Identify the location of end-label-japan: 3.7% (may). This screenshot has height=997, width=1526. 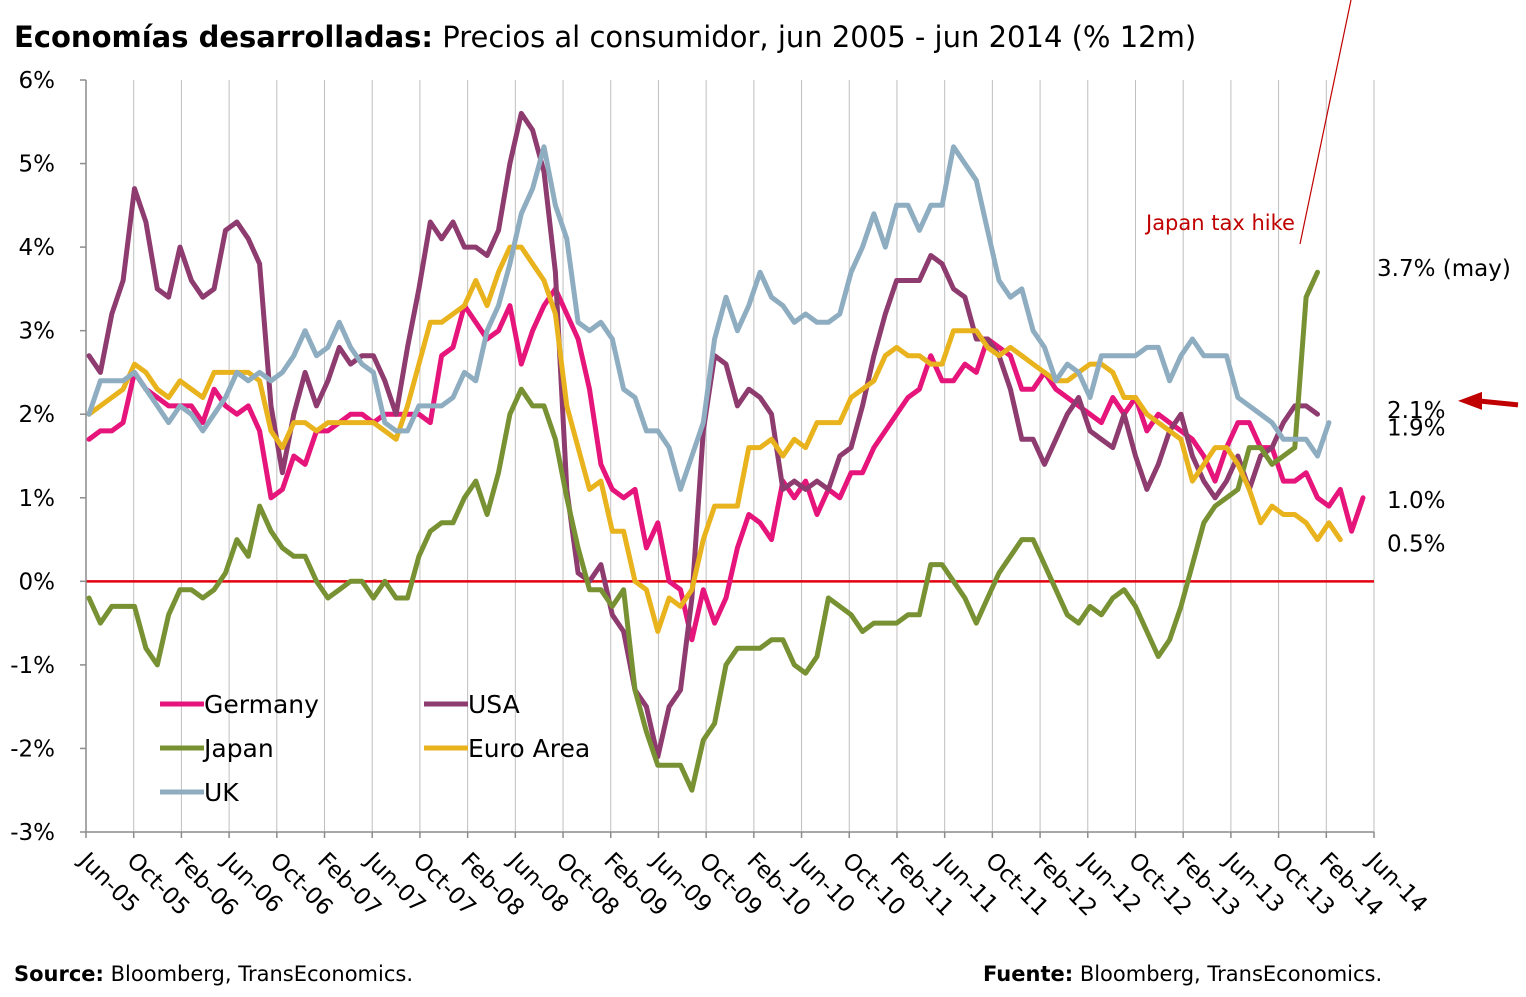
(1444, 269).